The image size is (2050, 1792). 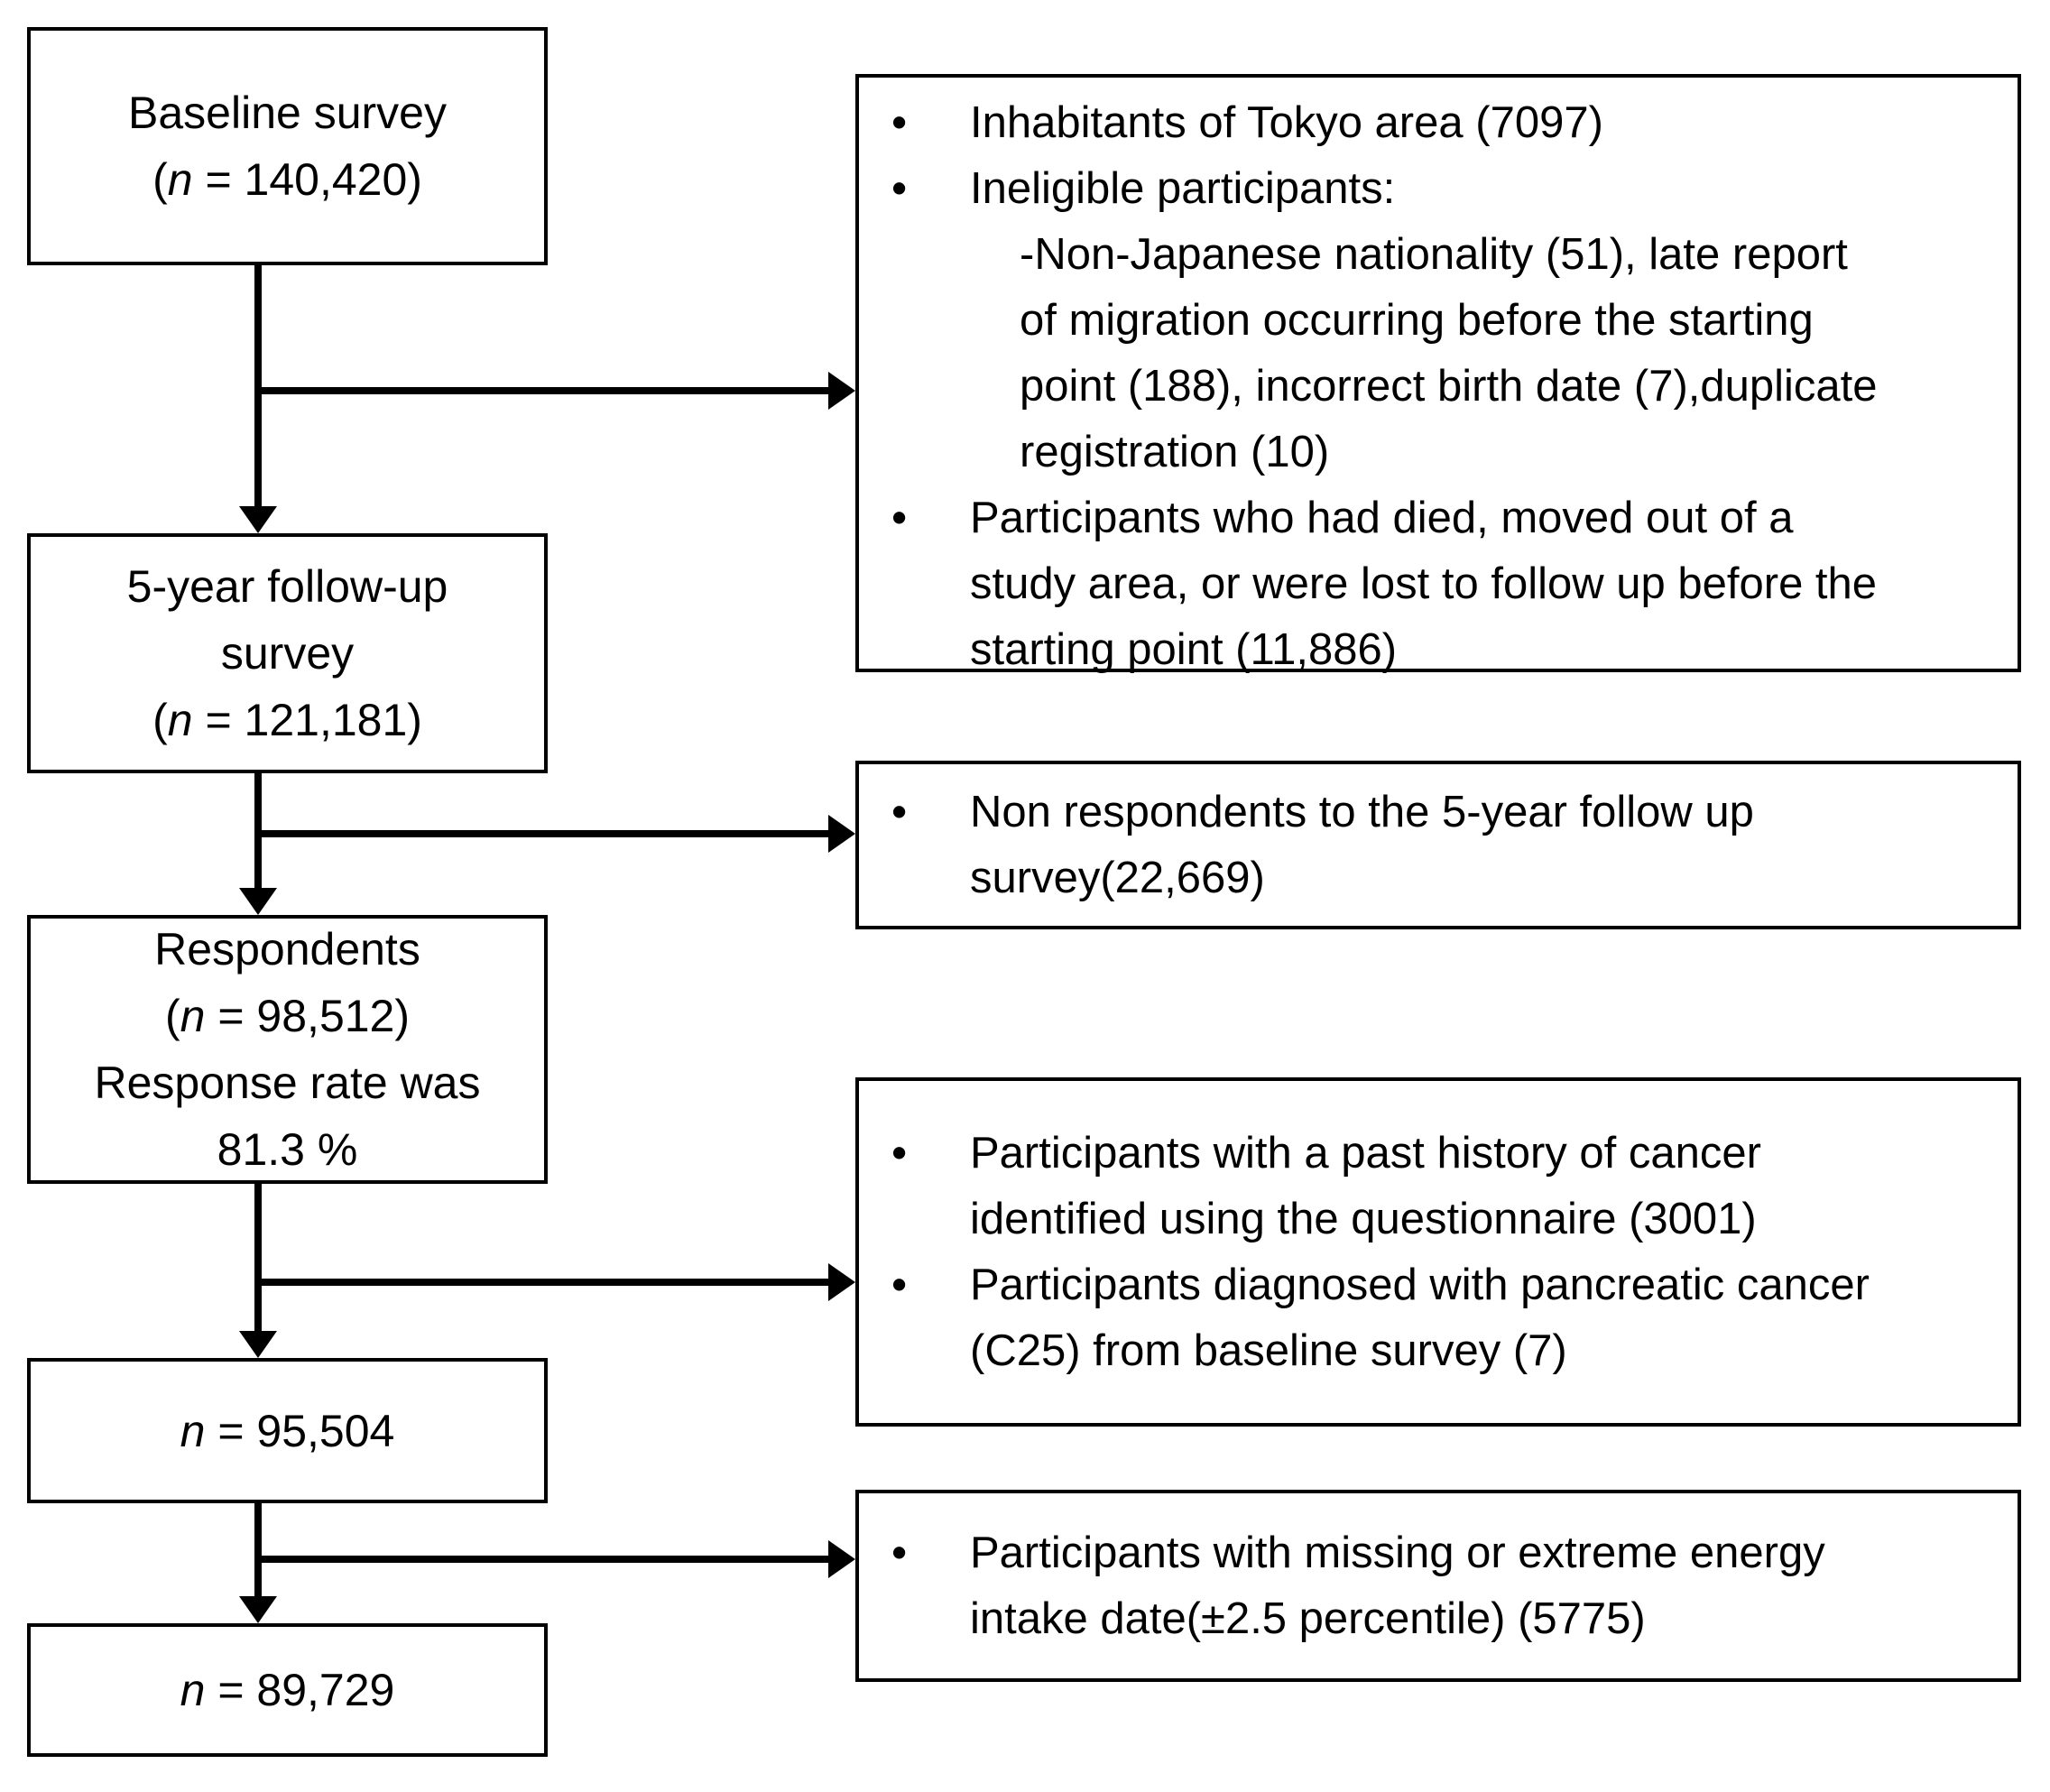 I want to click on box-line: 5-year follow-up, so click(x=287, y=586).